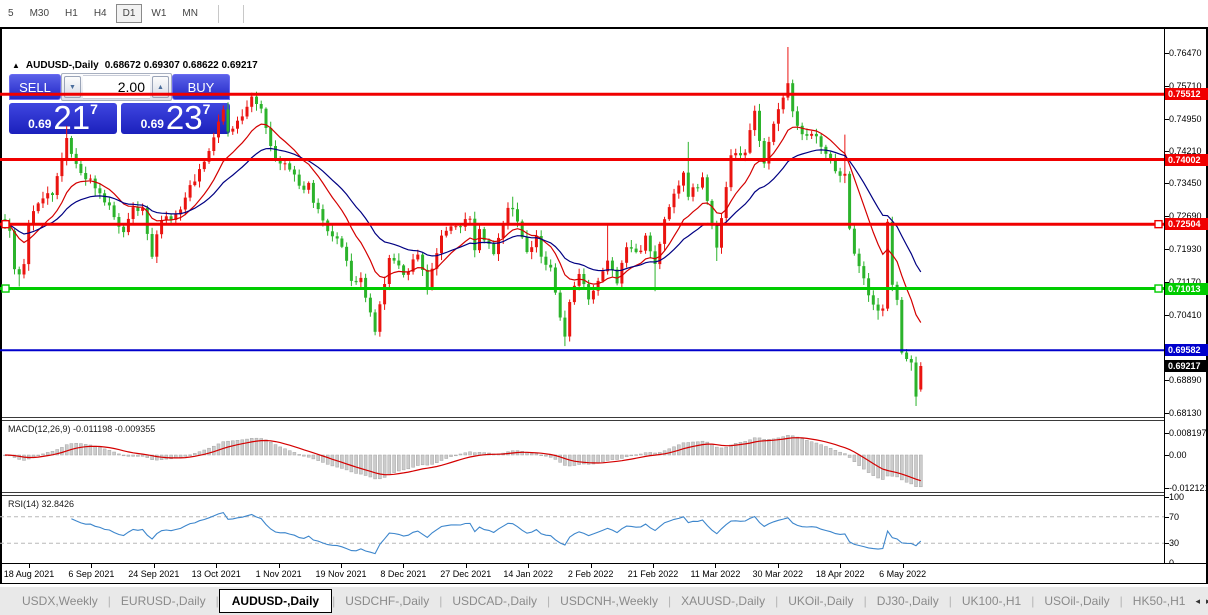 This screenshot has width=1208, height=615. Describe the element at coordinates (39, 13) in the screenshot. I see `timeframe-button-m30: M30` at that location.